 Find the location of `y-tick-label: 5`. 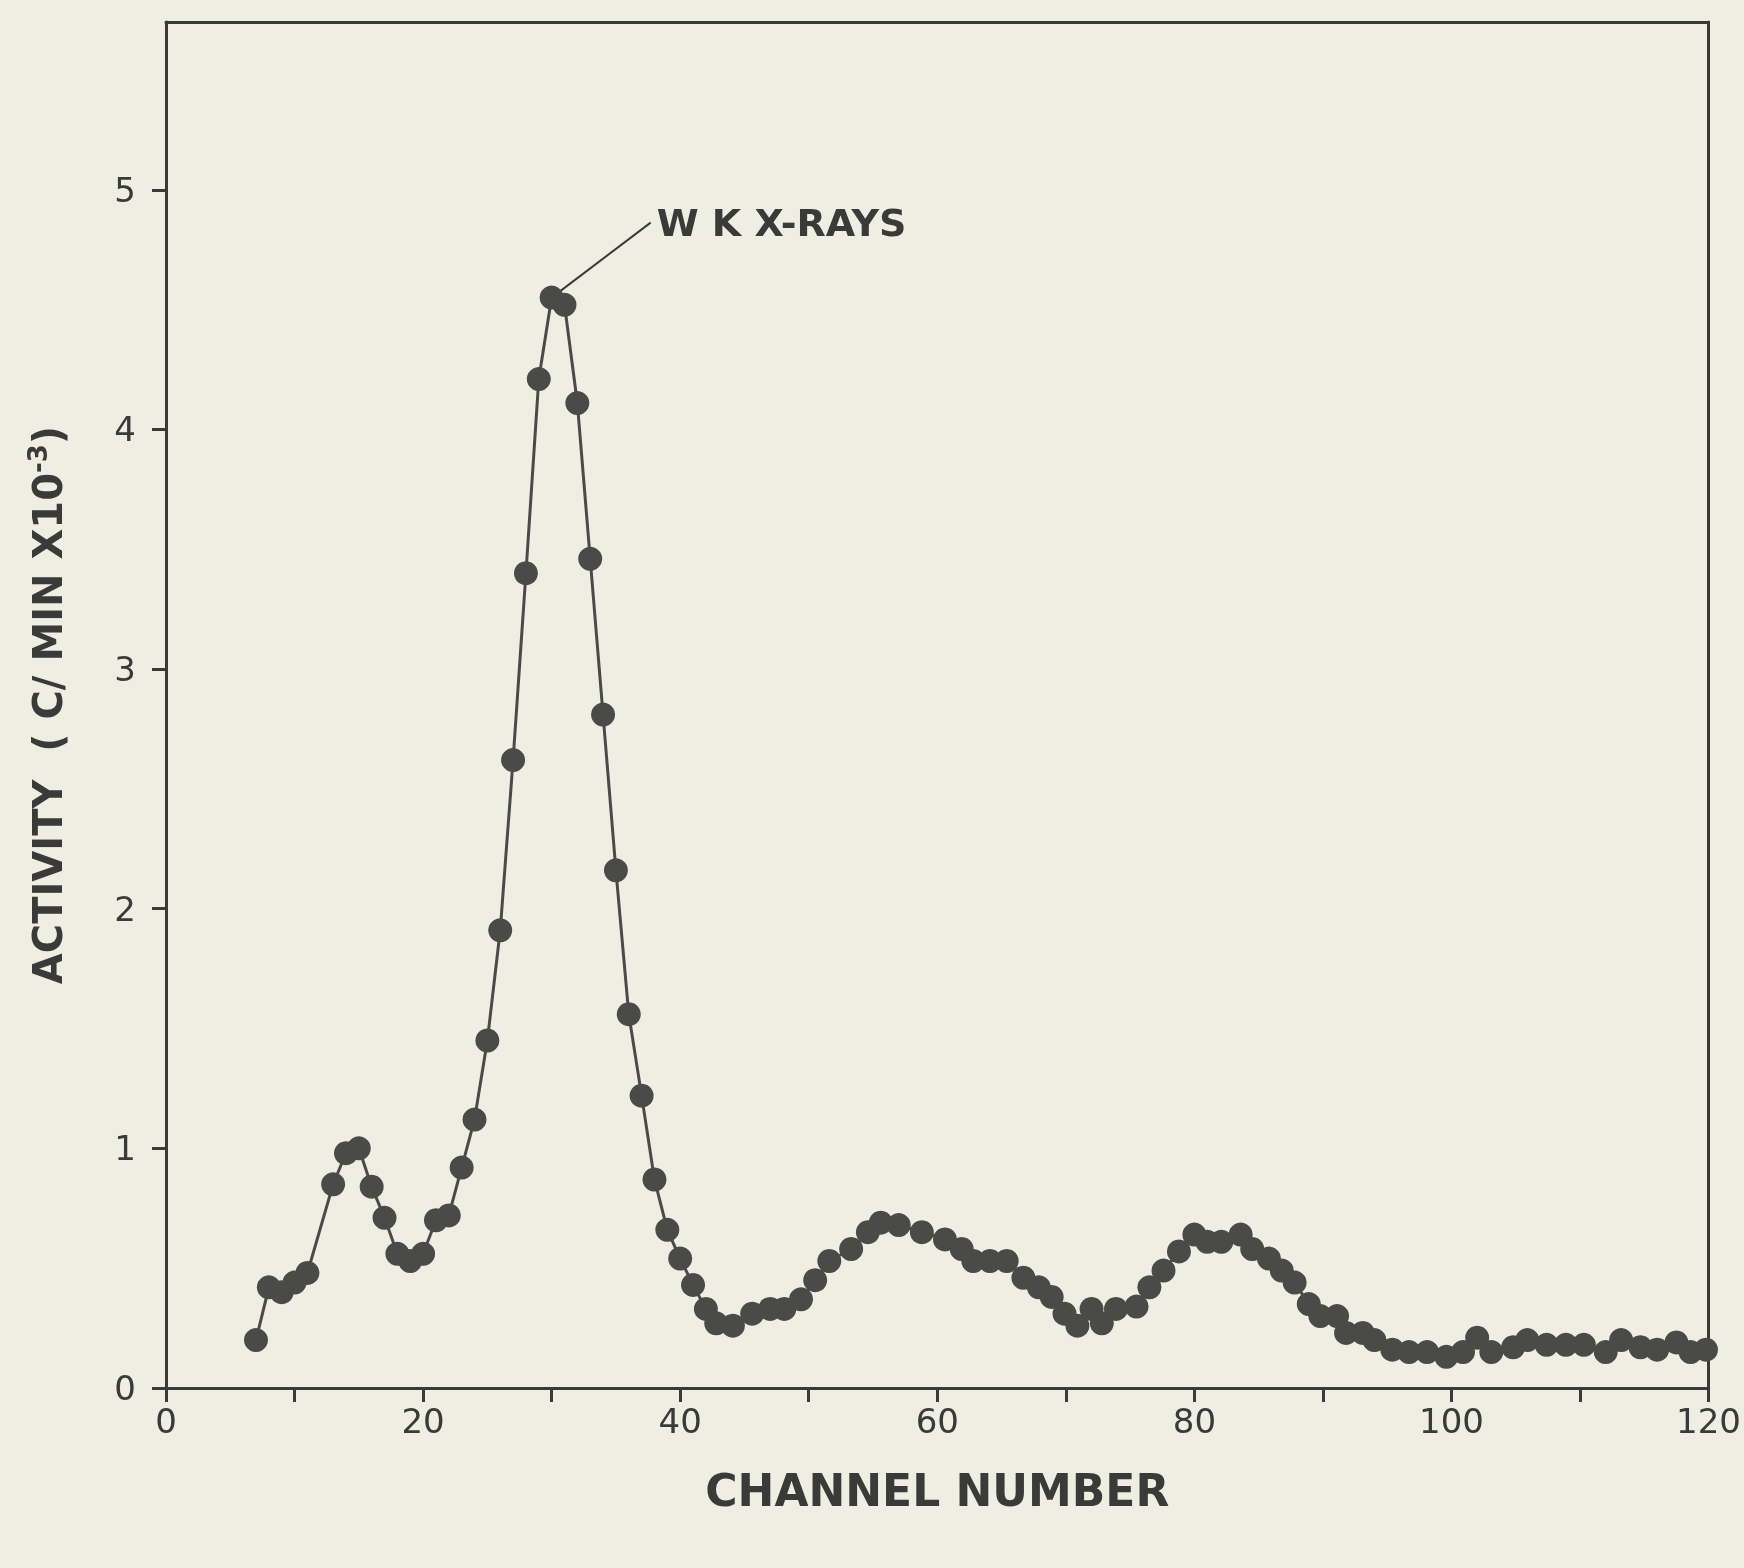

y-tick-label: 5 is located at coordinates (125, 189).